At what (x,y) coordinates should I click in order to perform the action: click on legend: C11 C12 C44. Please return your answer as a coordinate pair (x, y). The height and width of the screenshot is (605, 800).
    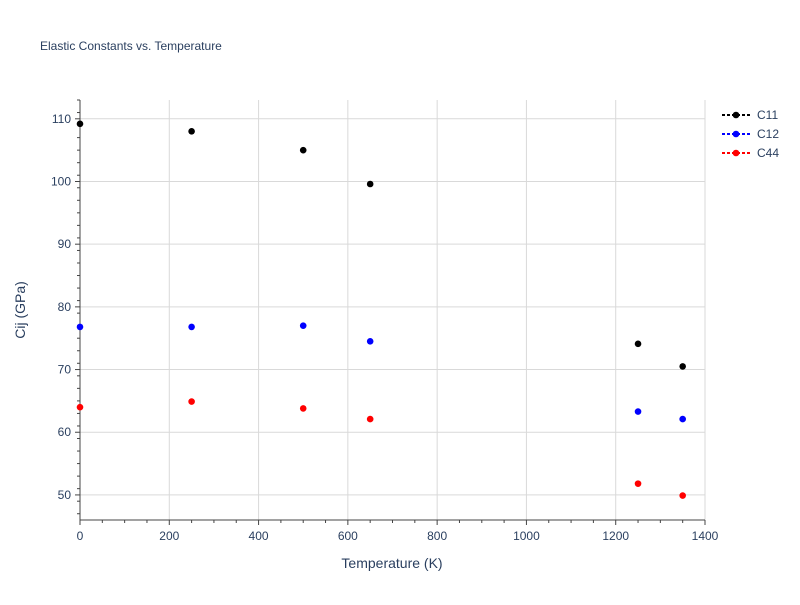
    Looking at the image, I should click on (750, 134).